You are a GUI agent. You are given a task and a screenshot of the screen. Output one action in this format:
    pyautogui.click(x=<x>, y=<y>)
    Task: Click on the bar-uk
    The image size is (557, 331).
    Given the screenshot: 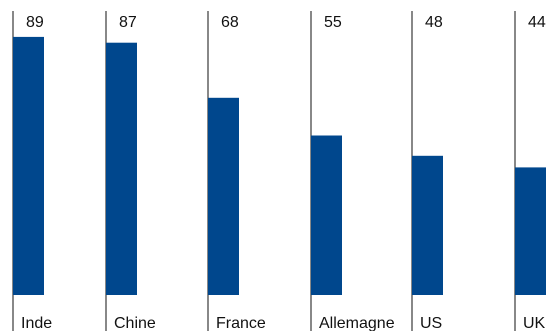 What is the action you would take?
    pyautogui.click(x=530, y=231)
    